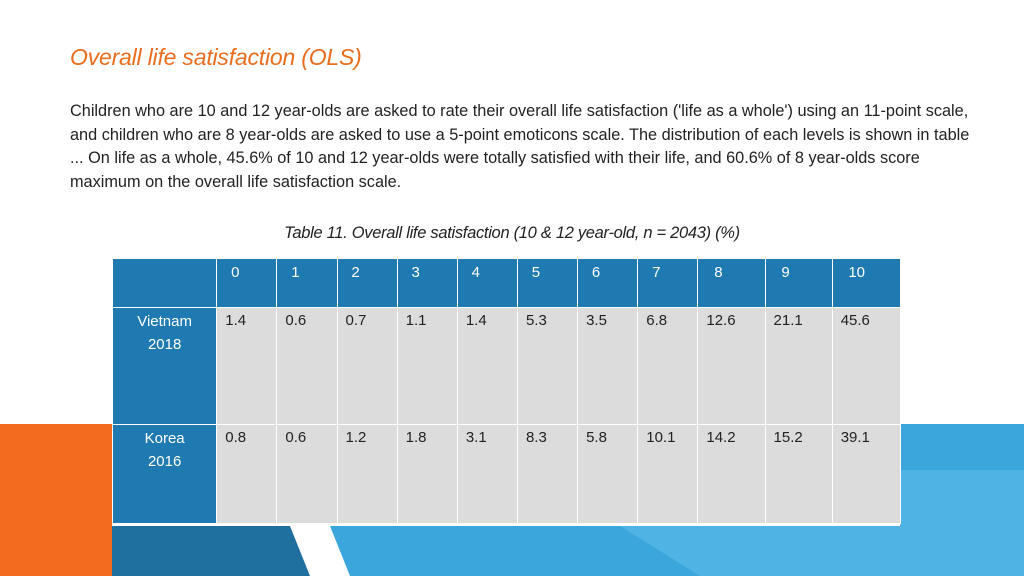 The width and height of the screenshot is (1024, 576). What do you see at coordinates (427, 474) in the screenshot?
I see `table-cell: 1.8` at bounding box center [427, 474].